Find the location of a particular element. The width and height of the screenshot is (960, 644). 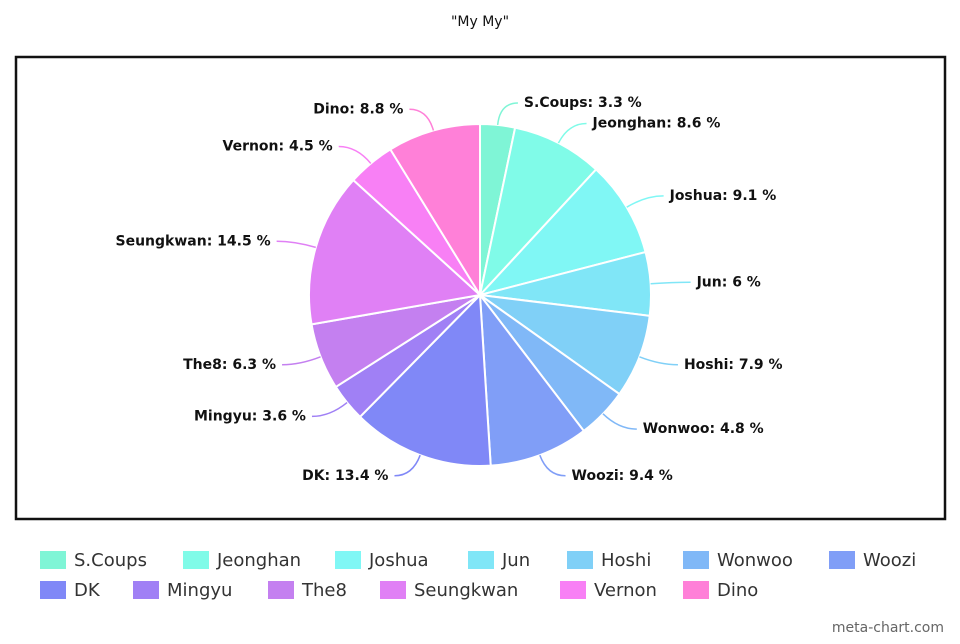

legend-label: Woozi is located at coordinates (889, 560).